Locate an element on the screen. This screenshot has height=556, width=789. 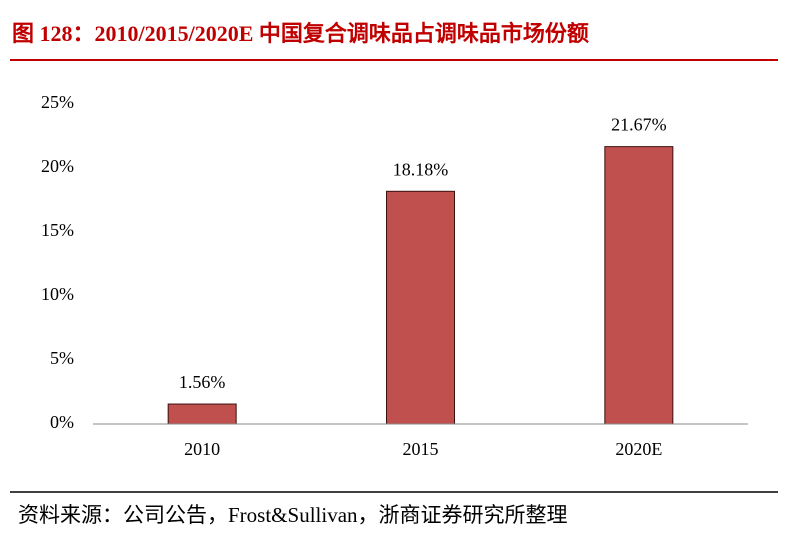
x-tick-label: 2020E is located at coordinates (638, 449).